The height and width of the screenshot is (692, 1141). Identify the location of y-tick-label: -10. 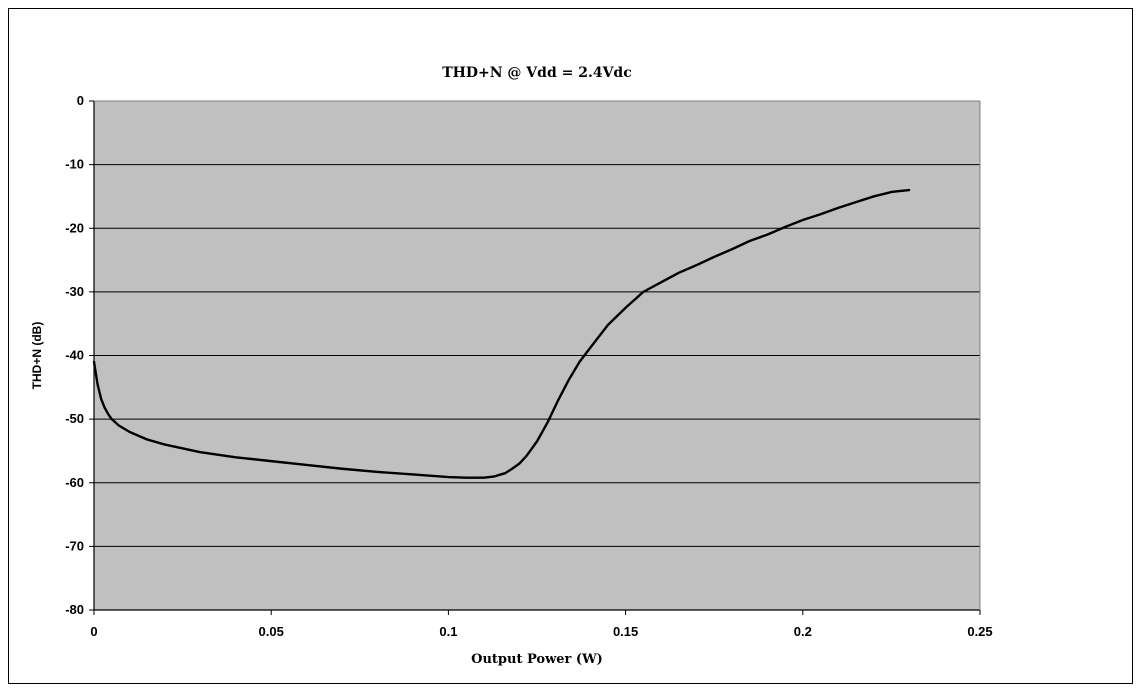
(74, 164).